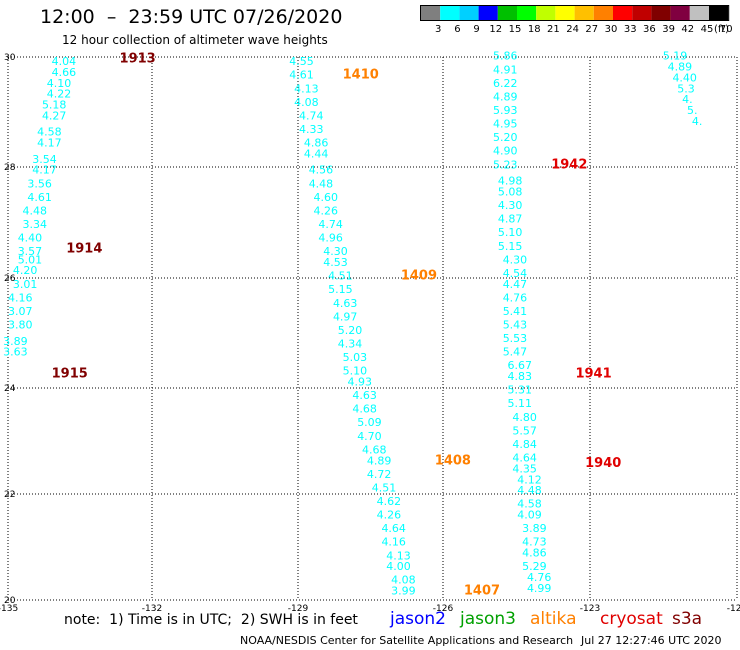  I want to click on wave-height-value: 4.64, so click(524, 458).